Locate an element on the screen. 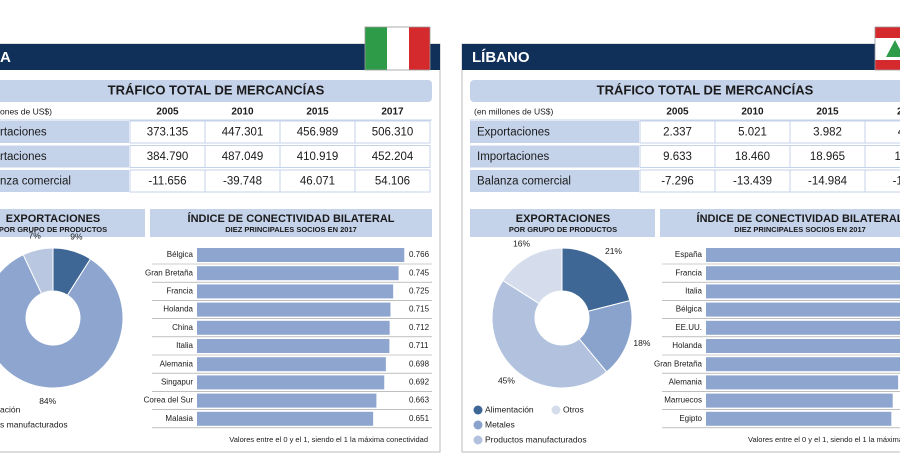  table-value: 54.106 is located at coordinates (392, 182).